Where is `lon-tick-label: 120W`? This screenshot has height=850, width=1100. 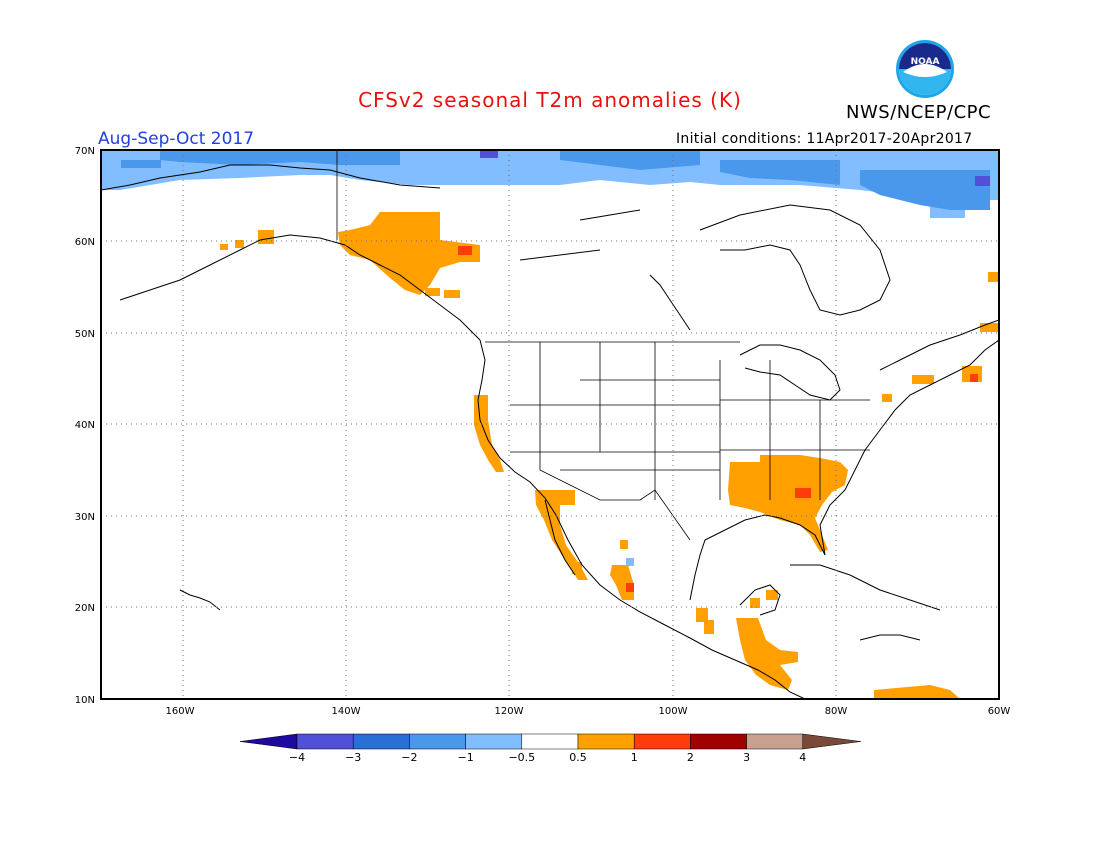 lon-tick-label: 120W is located at coordinates (509, 711).